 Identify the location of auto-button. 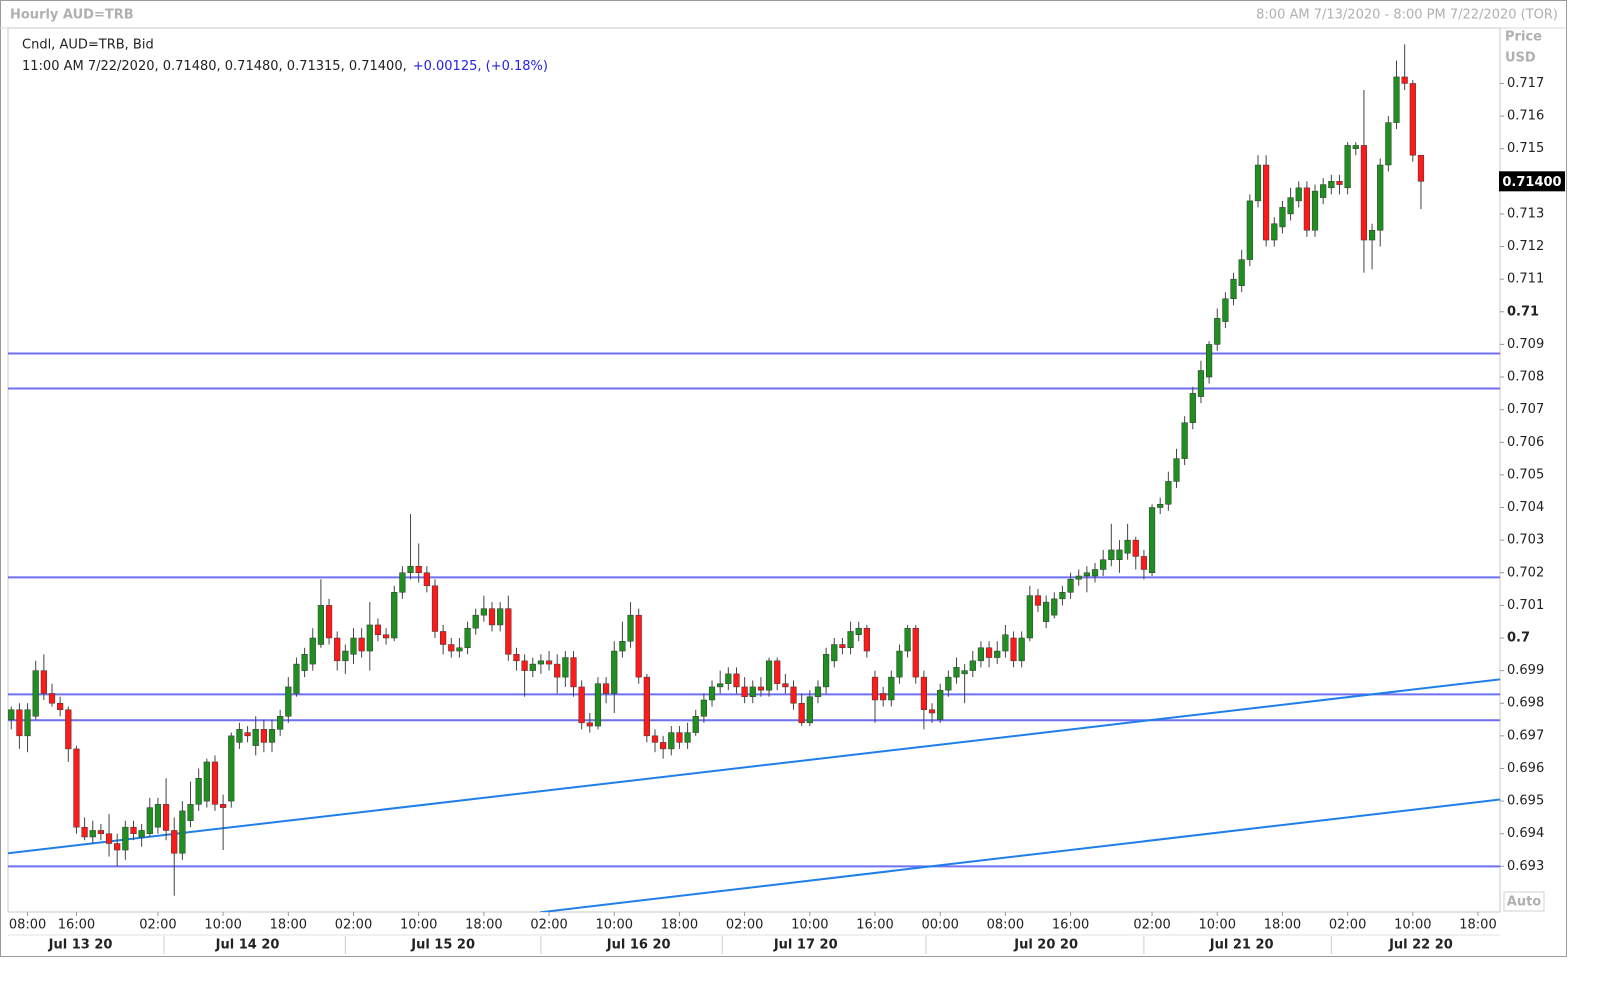
(1524, 901).